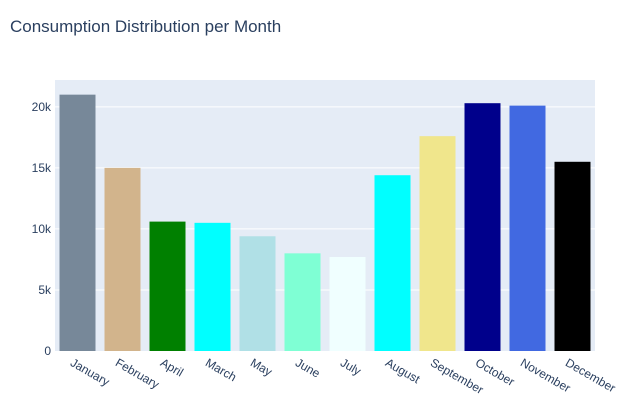 The image size is (633, 415). Describe the element at coordinates (221, 369) in the screenshot. I see `x-tick-label: March` at that location.